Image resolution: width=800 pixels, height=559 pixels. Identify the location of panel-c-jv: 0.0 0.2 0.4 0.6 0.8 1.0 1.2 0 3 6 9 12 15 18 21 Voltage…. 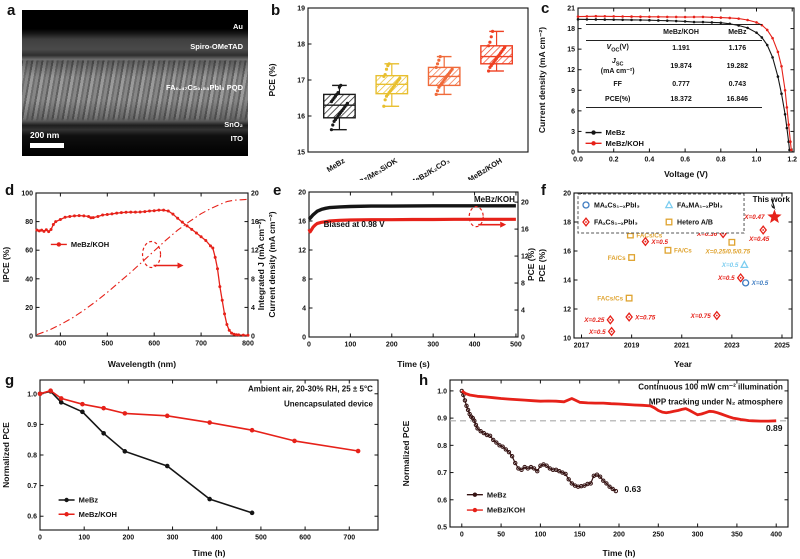
(668, 90).